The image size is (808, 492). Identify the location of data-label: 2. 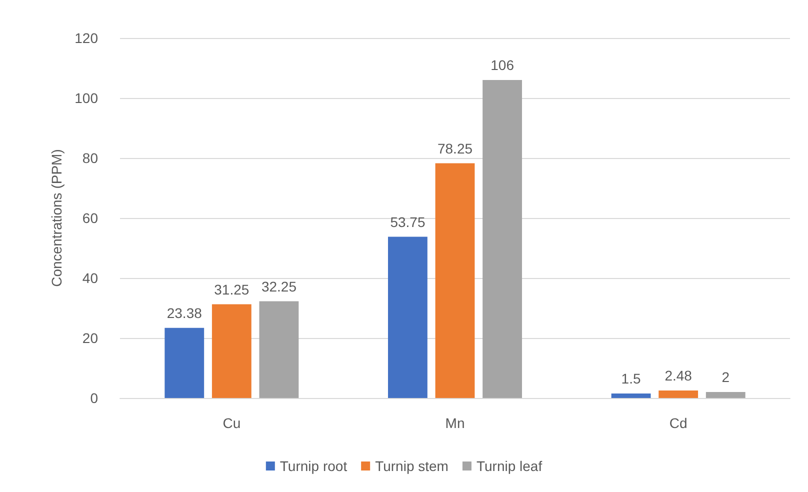
(726, 377).